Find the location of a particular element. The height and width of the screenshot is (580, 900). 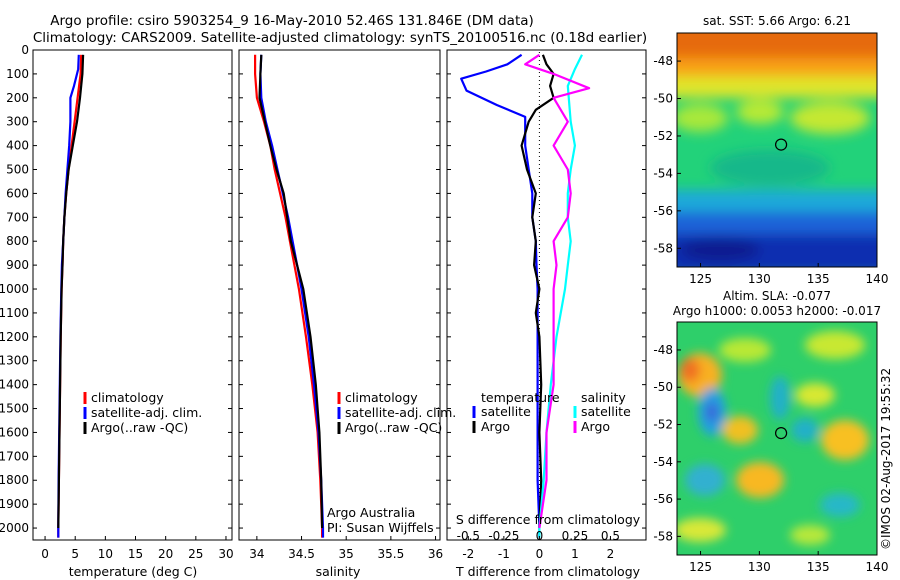

y-tick-label: 1800 is located at coordinates (14, 480).